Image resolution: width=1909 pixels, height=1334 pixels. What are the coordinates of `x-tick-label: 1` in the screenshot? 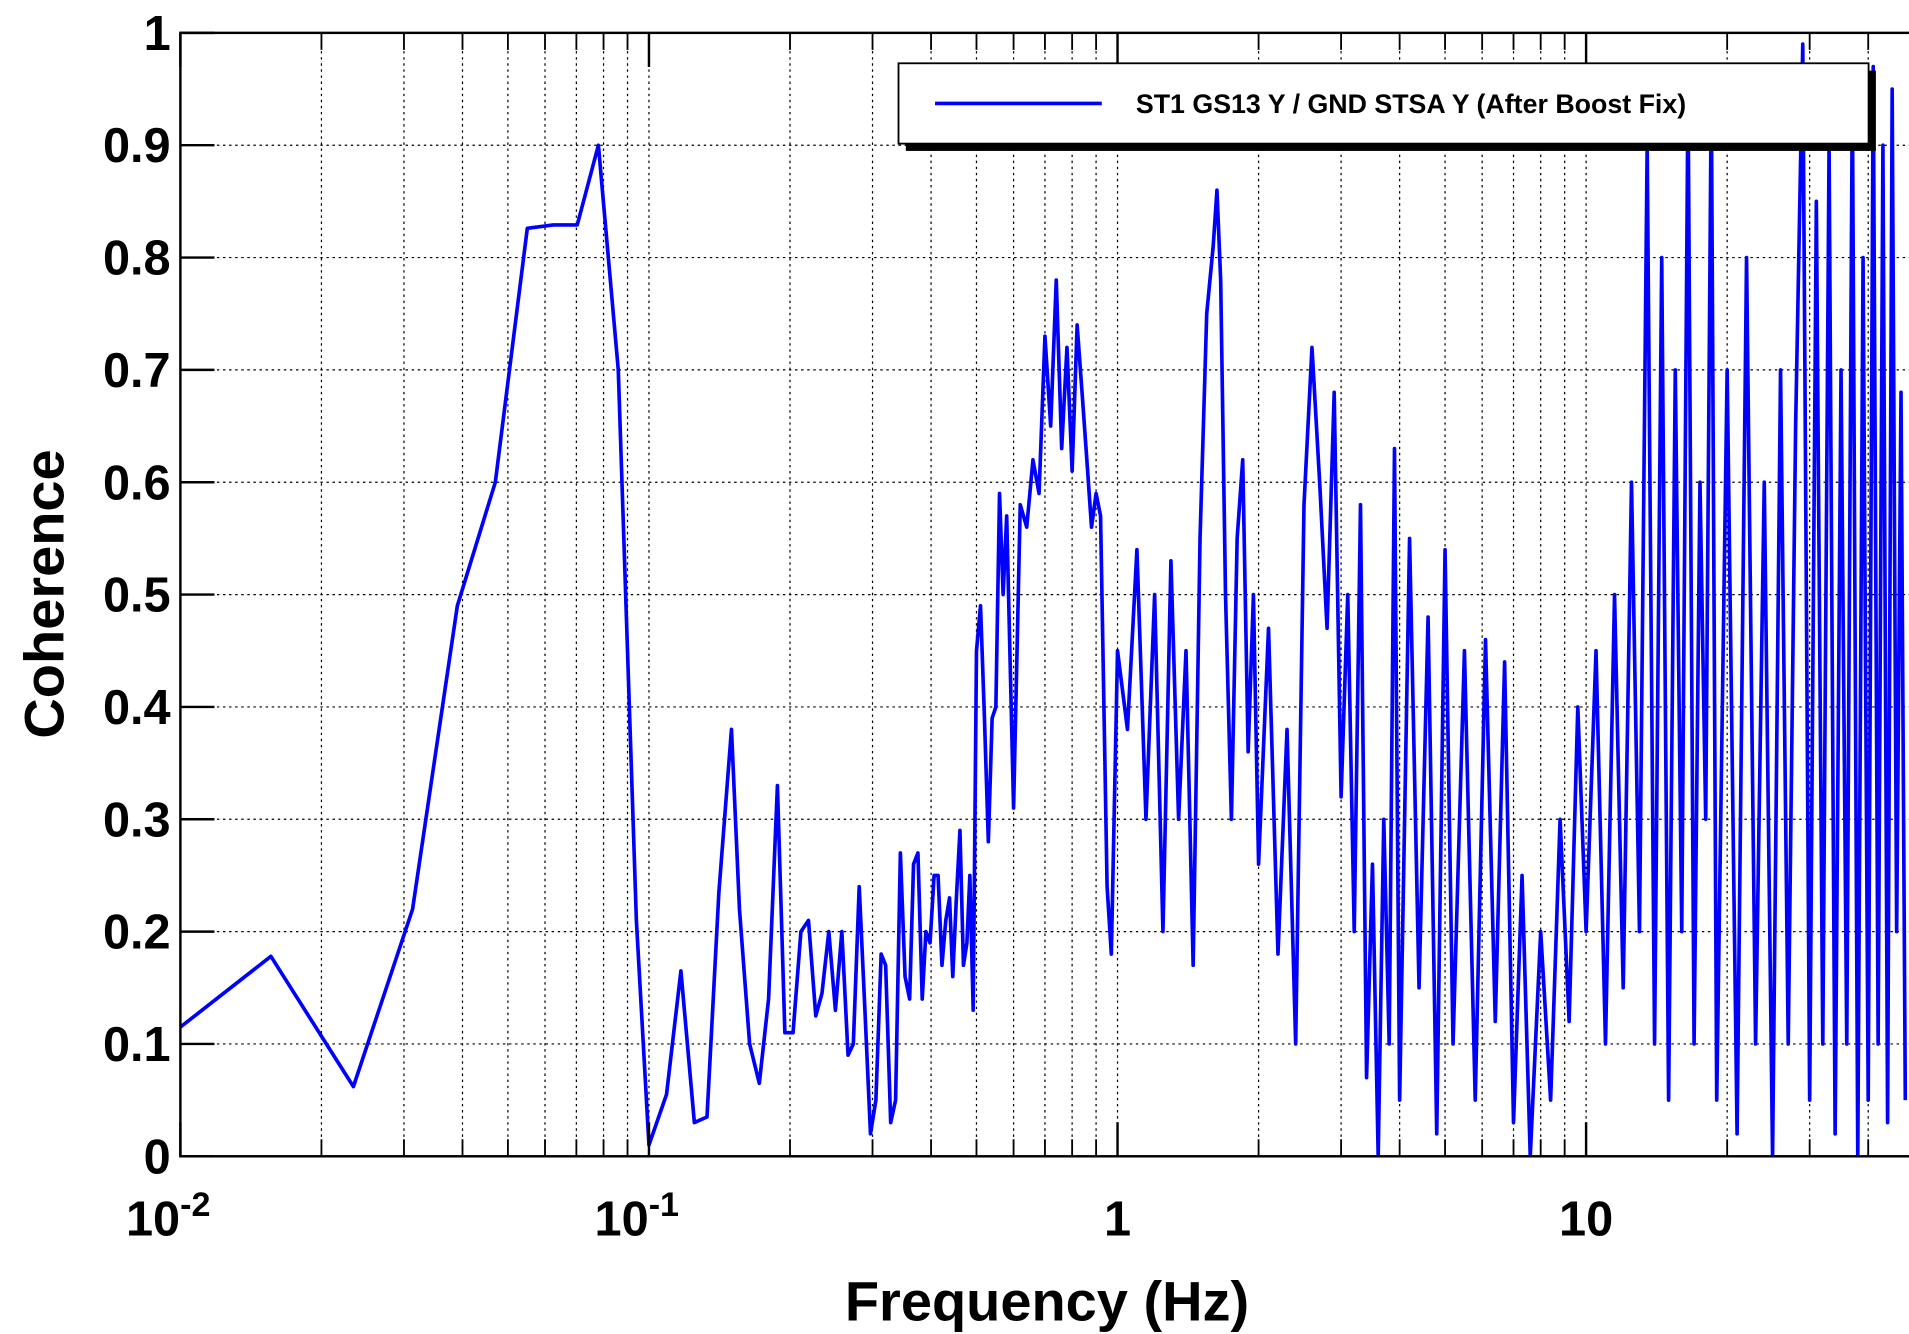 It's located at (1117, 1219).